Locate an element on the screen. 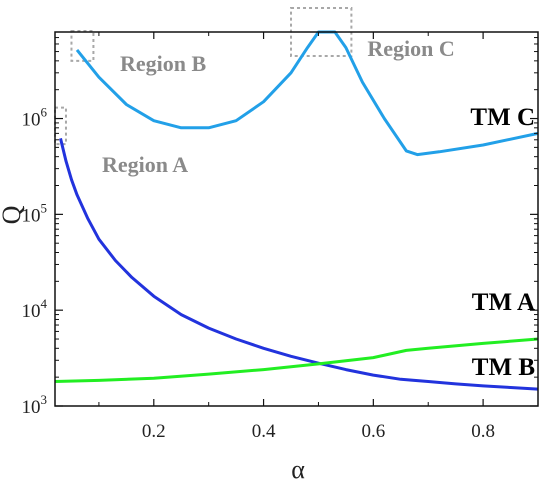 The height and width of the screenshot is (496, 550). y-tick-label: 10⁵ is located at coordinates (35, 213).